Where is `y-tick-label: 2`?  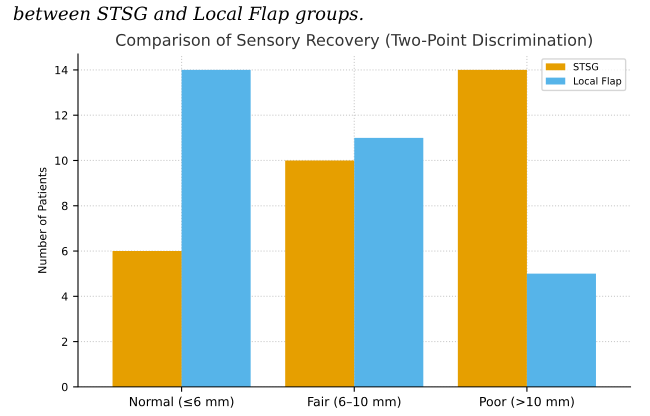 y-tick-label: 2 is located at coordinates (65, 342).